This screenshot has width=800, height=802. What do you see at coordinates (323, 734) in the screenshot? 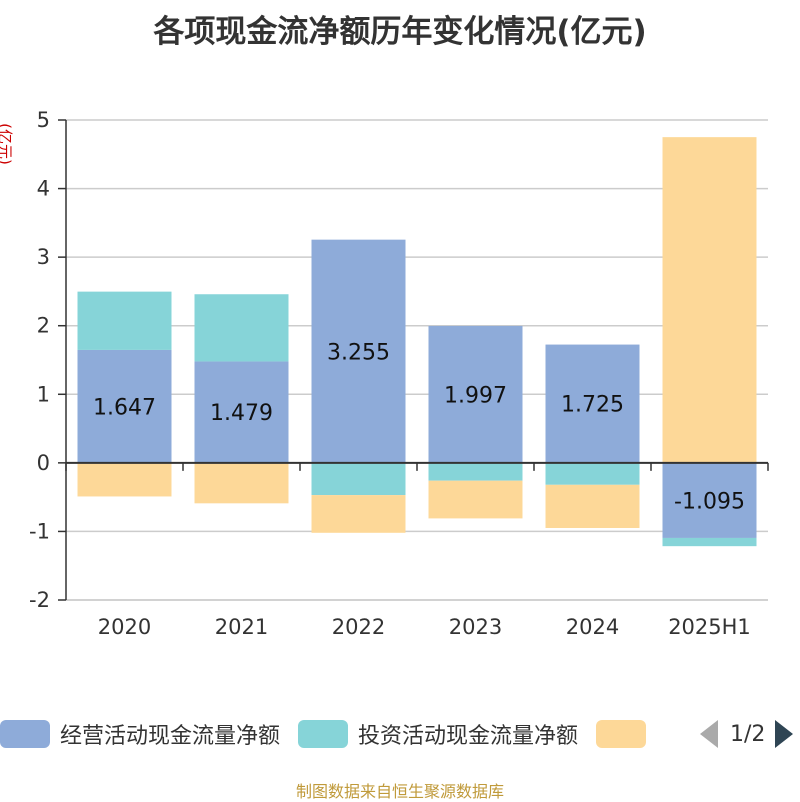
I see `legend-swatch-investing` at bounding box center [323, 734].